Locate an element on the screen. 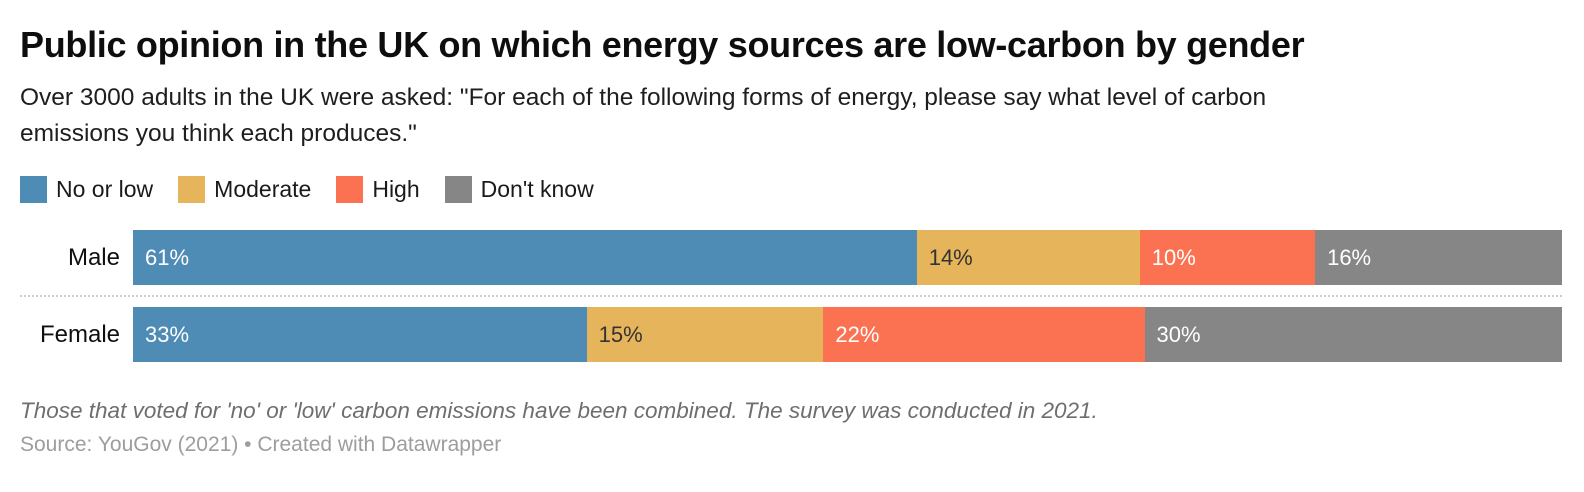 The image size is (1584, 492). bar-value-label: 30% is located at coordinates (1178, 334).